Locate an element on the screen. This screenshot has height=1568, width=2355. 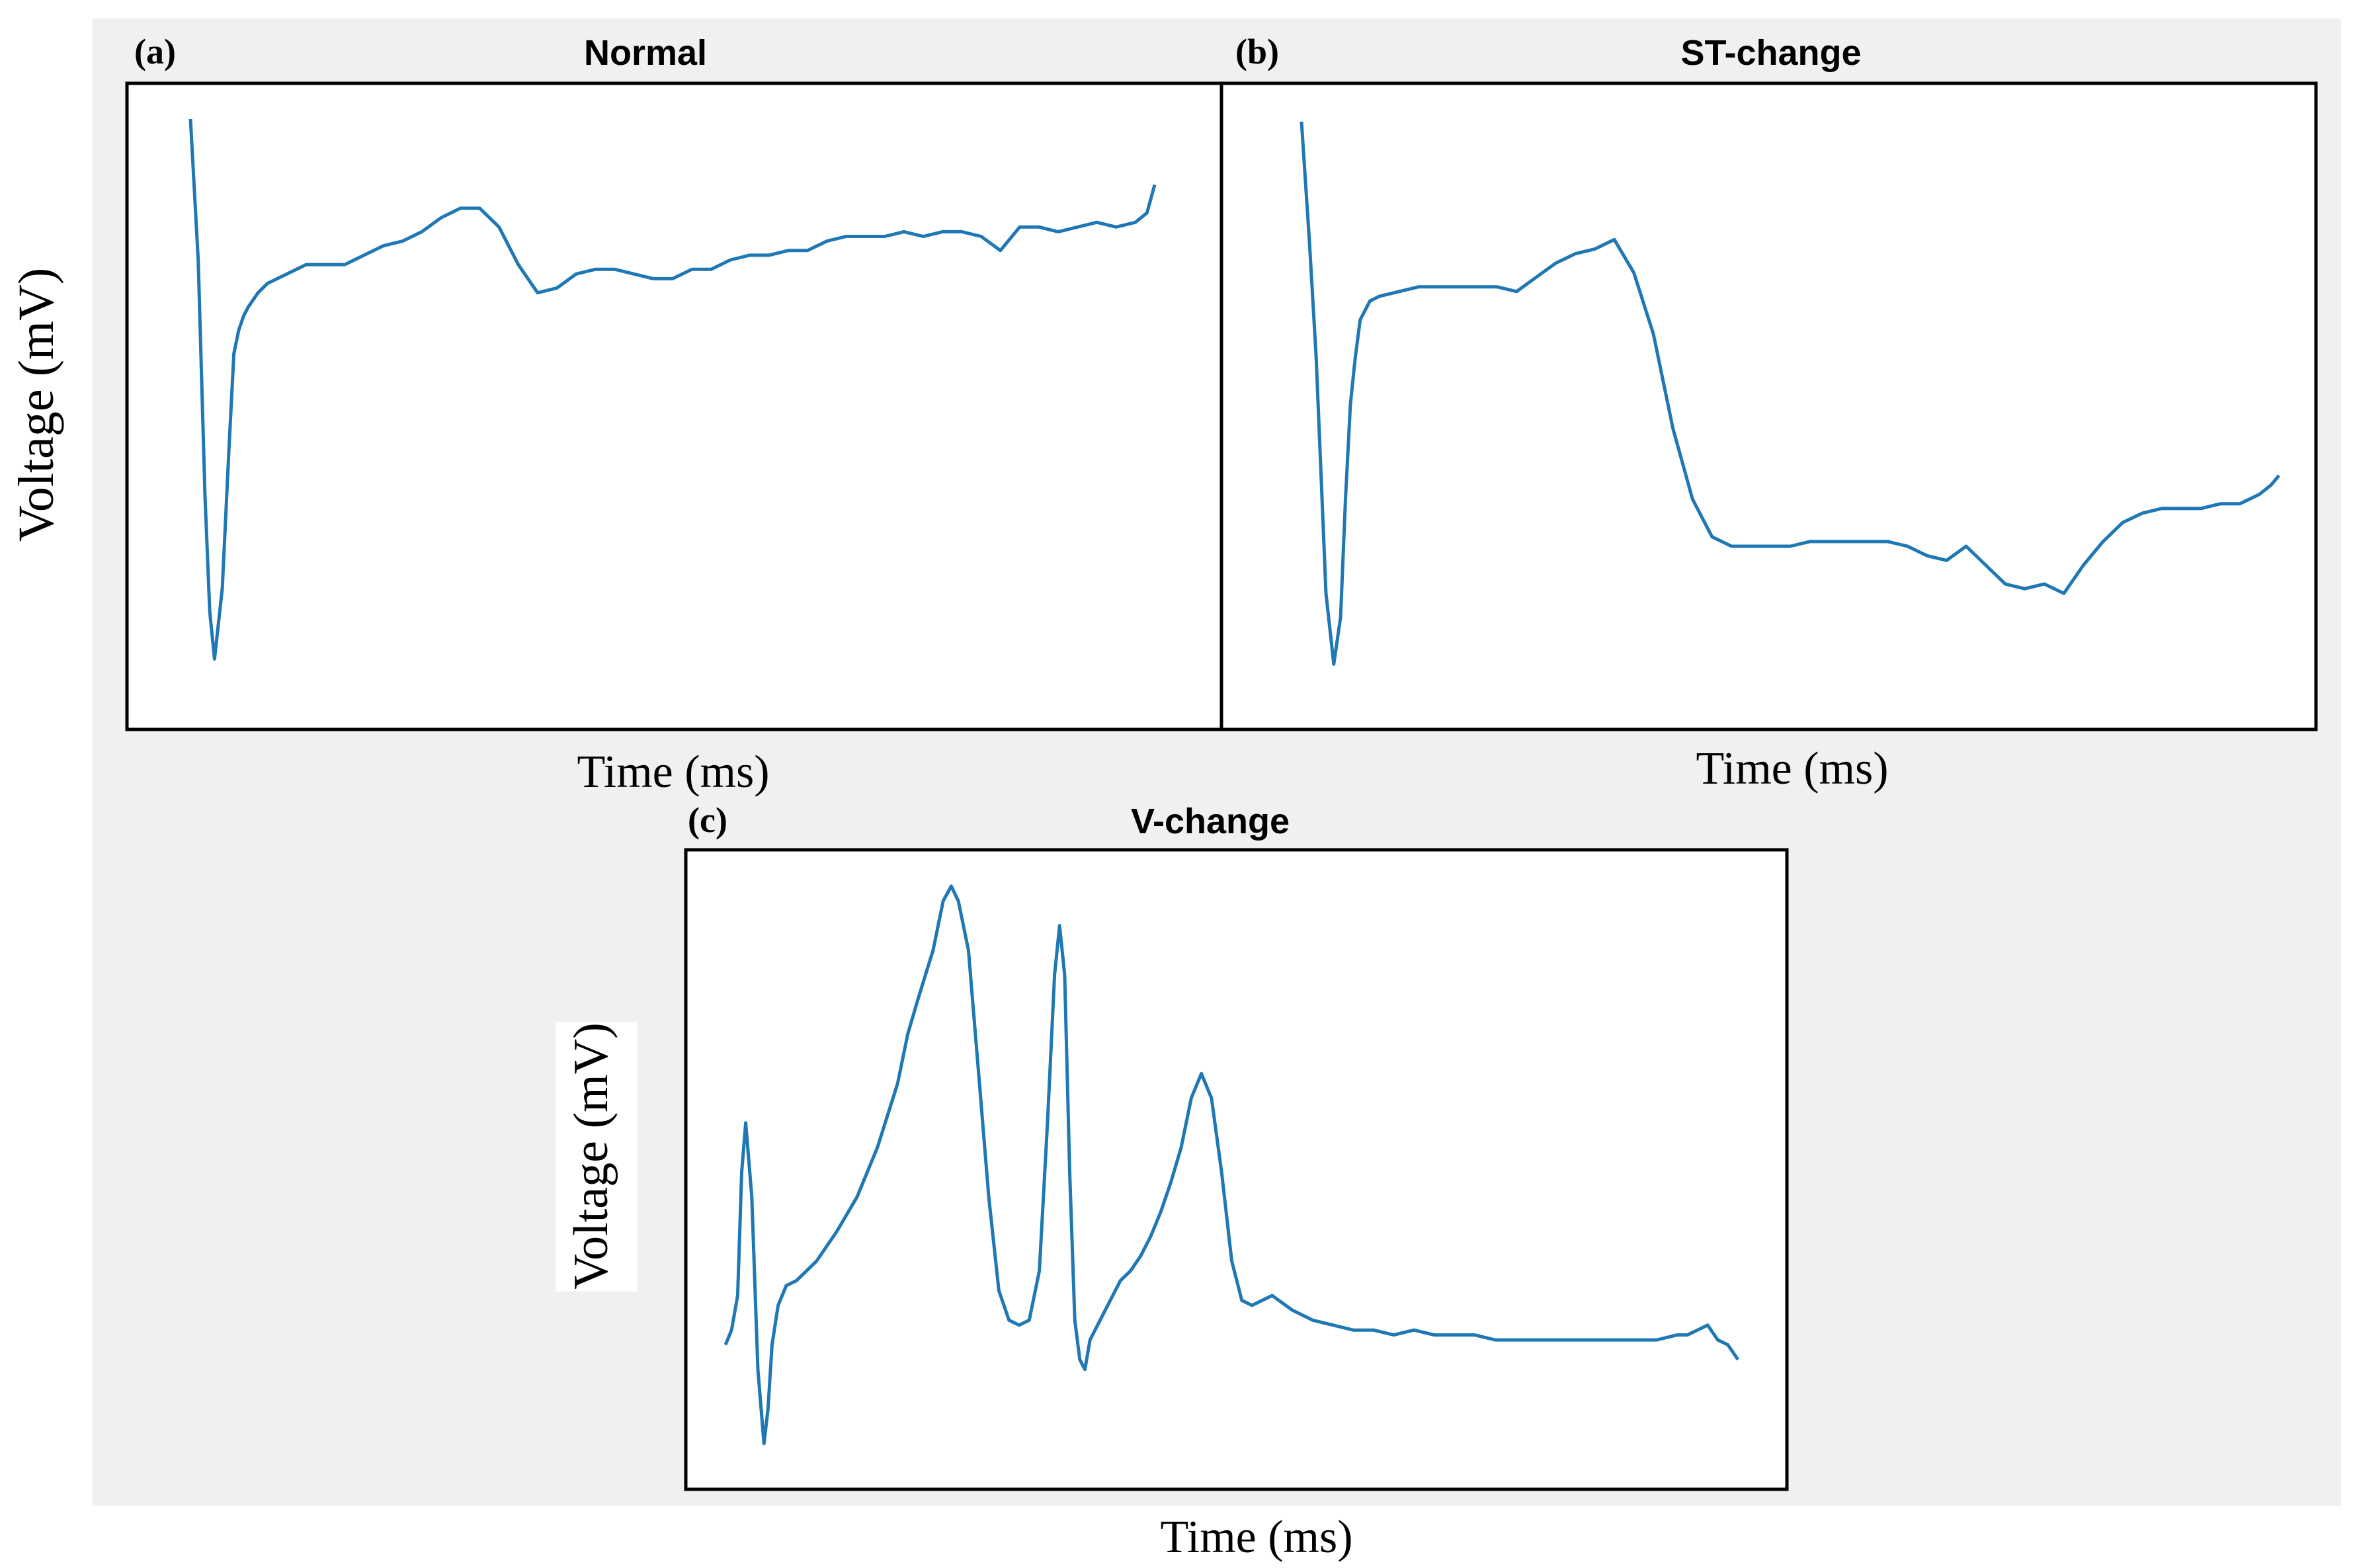
panel-a-x-axis-label: Time (ms) is located at coordinates (673, 772).